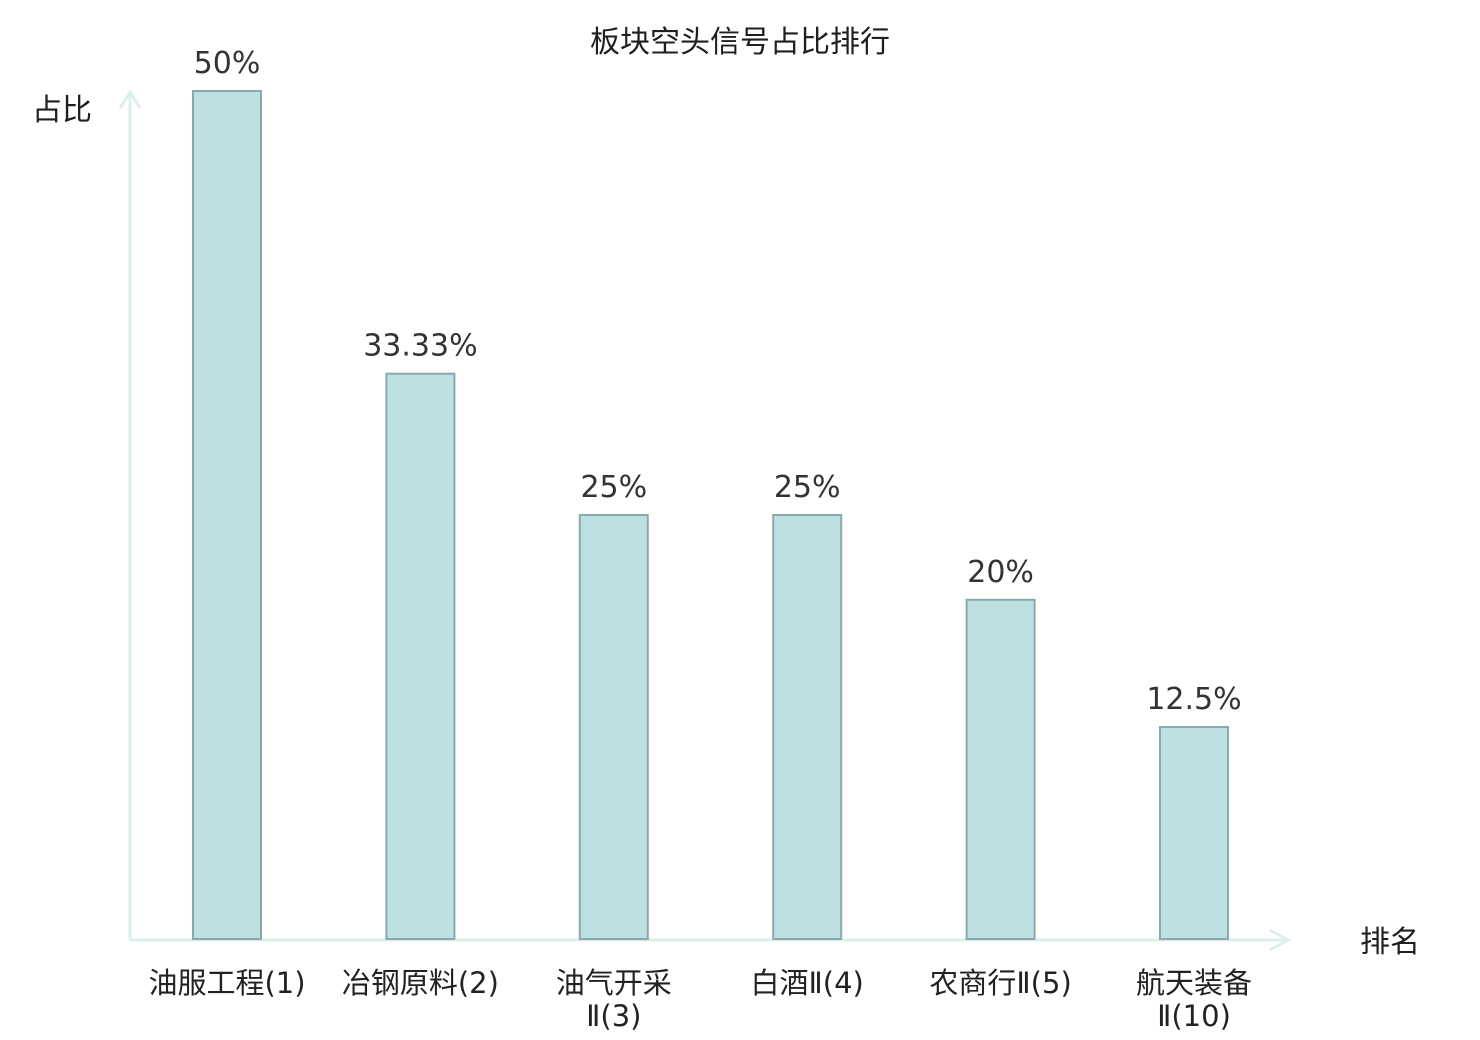 Image resolution: width=1480 pixels, height=1040 pixels. I want to click on category-label: 农商行Ⅱ(5), so click(1000, 983).